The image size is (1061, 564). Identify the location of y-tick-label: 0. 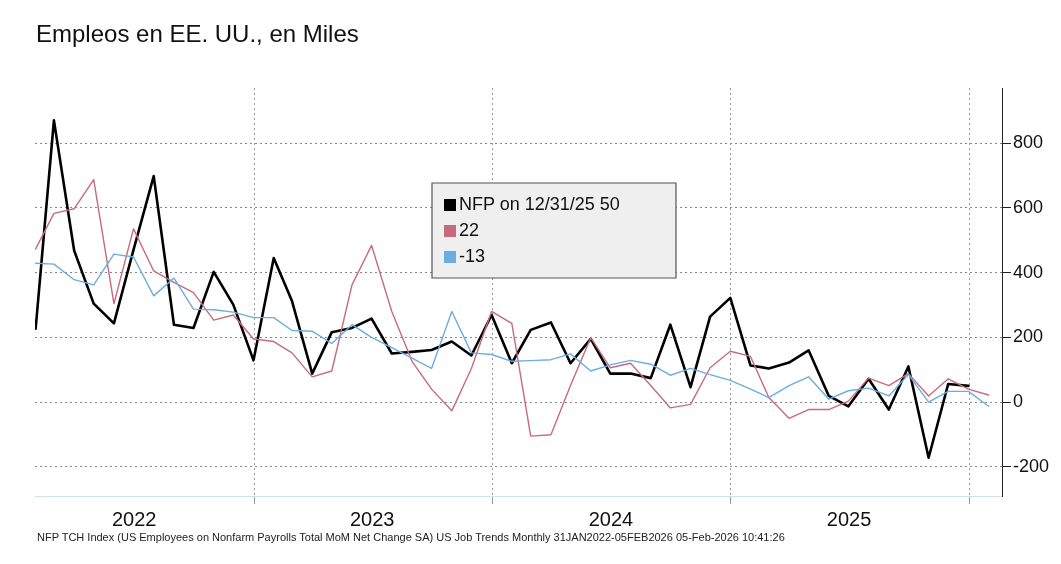
(1017, 401).